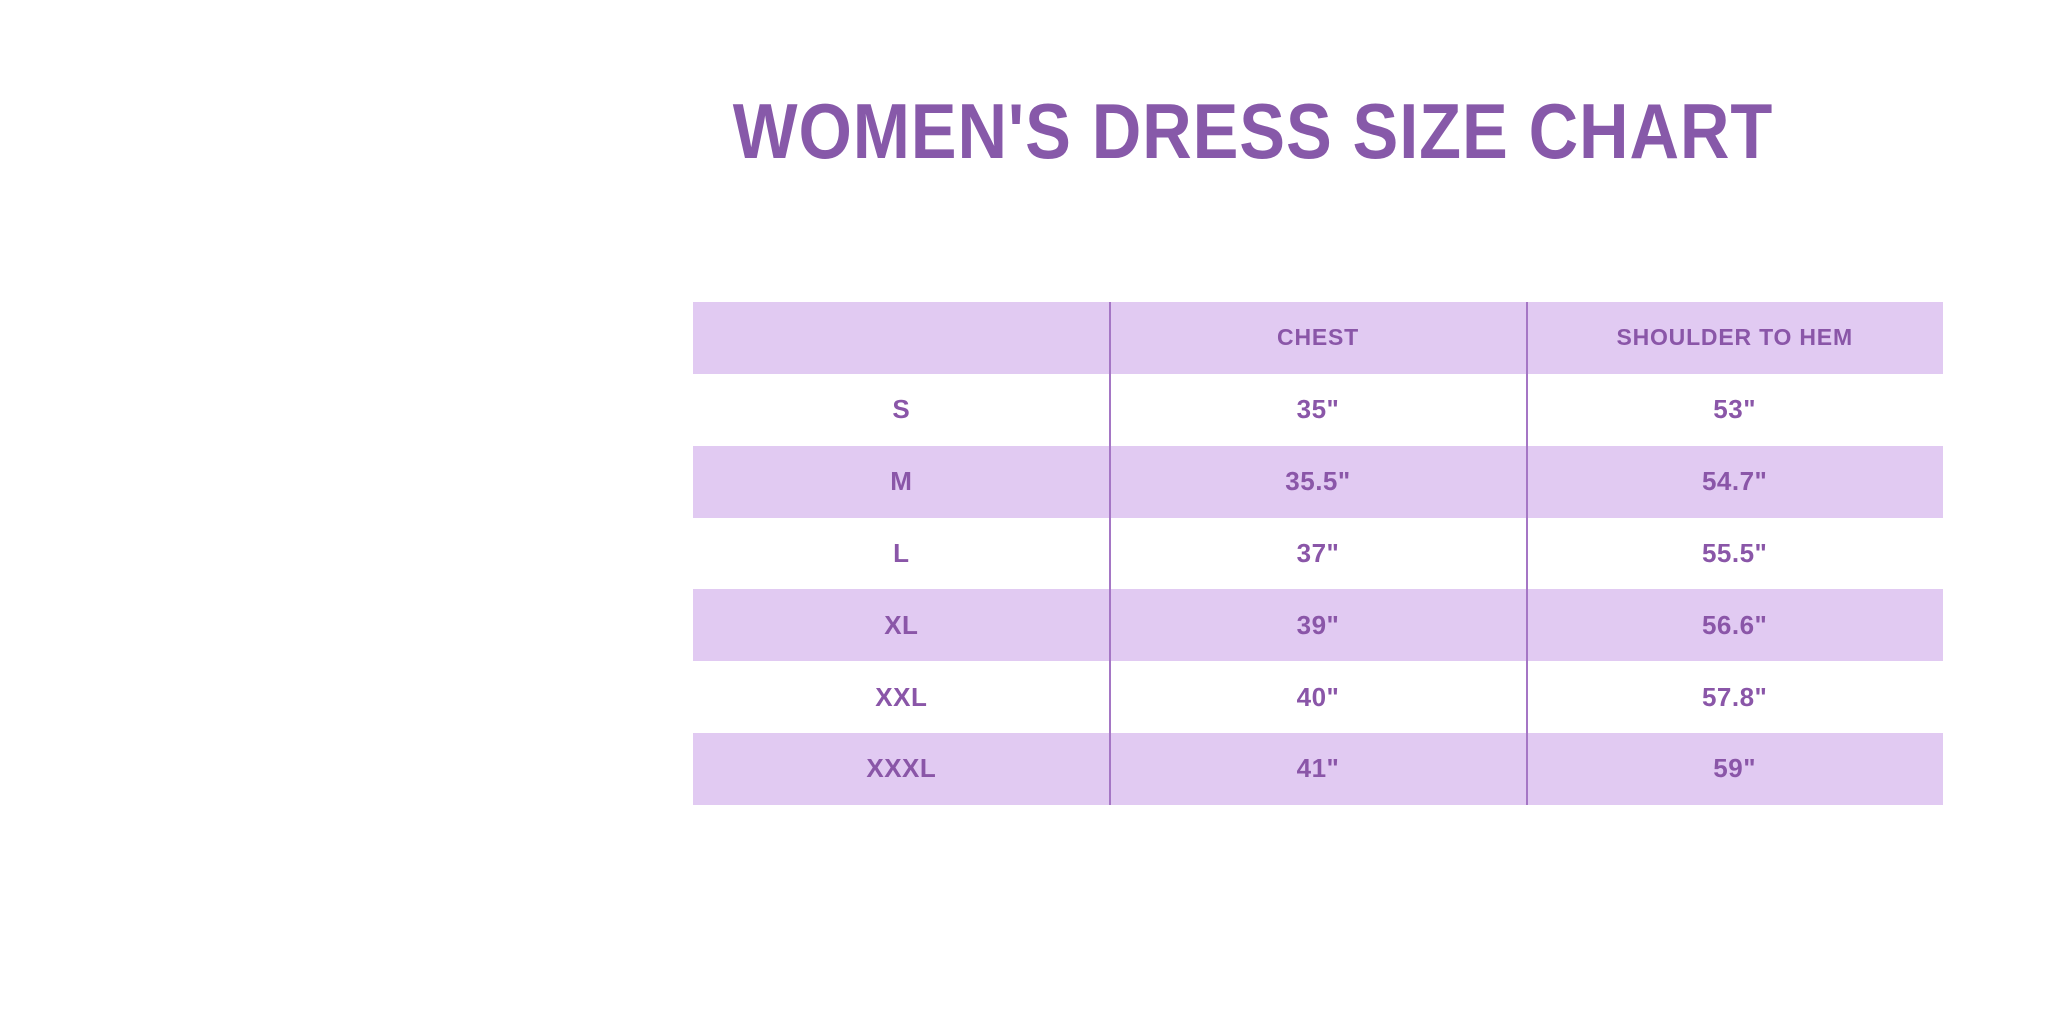 The width and height of the screenshot is (2048, 1024). What do you see at coordinates (901, 481) in the screenshot?
I see `size-cell: M` at bounding box center [901, 481].